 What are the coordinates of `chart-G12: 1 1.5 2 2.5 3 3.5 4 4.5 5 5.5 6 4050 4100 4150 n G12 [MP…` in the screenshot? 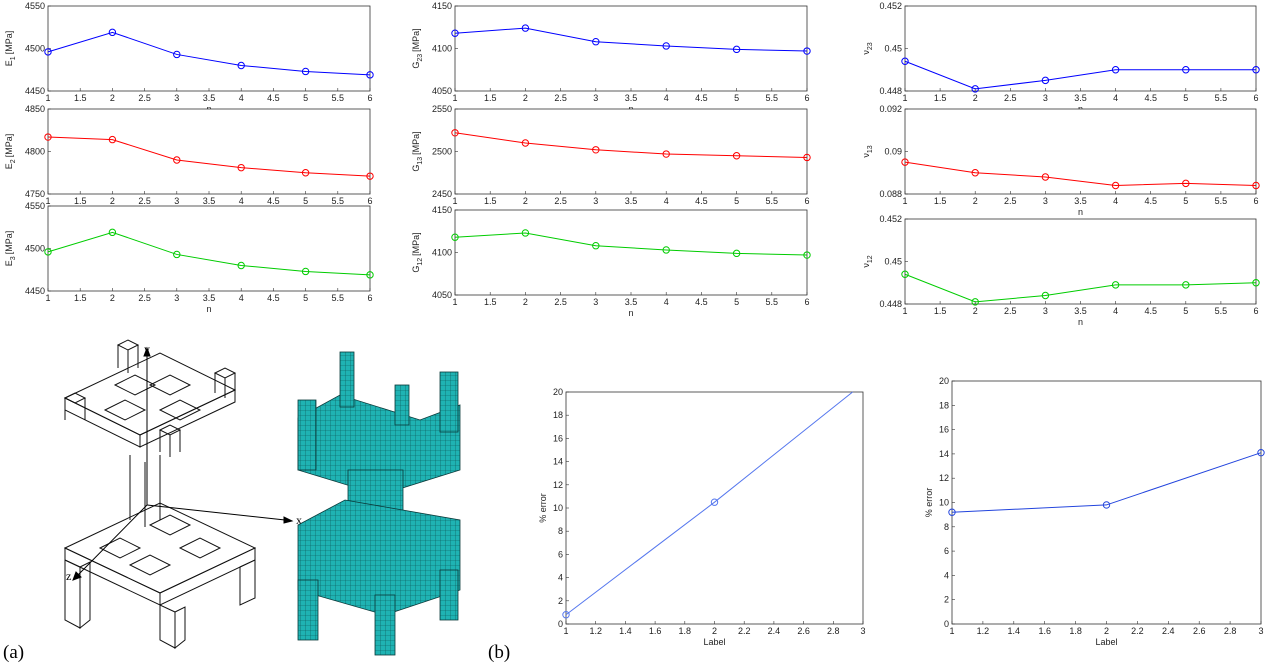 It's located at (611, 261).